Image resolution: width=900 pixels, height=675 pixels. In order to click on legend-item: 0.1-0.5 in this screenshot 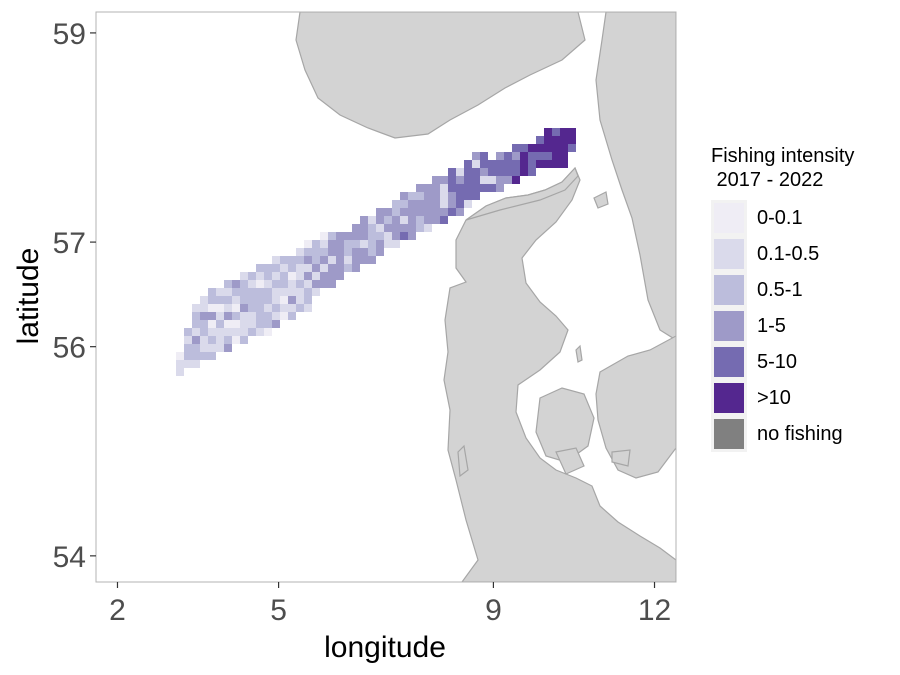, I will do `click(782, 254)`.